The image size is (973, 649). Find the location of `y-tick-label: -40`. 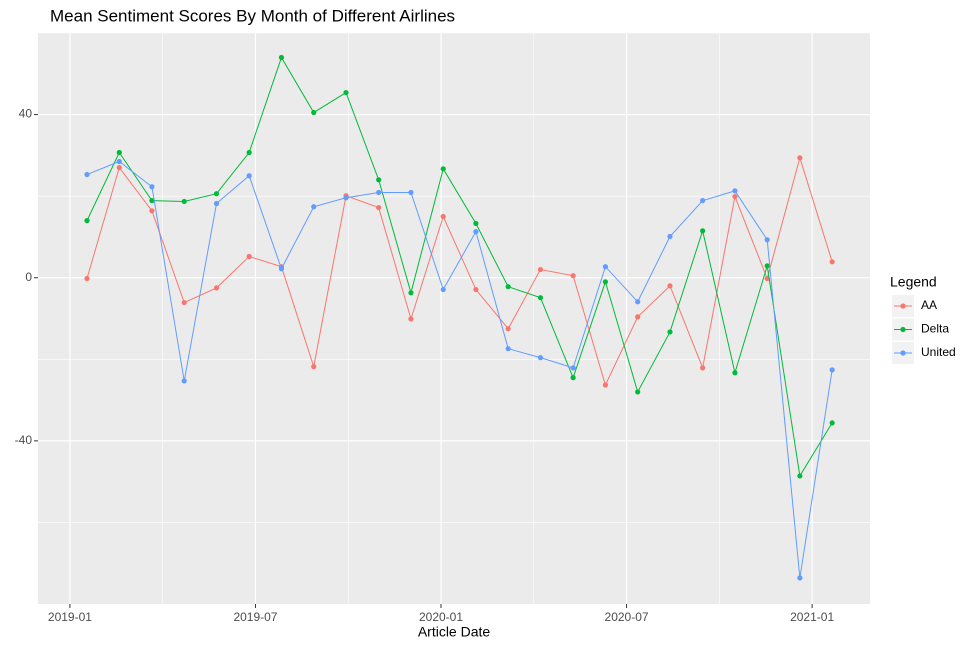

y-tick-label: -40 is located at coordinates (24, 440).